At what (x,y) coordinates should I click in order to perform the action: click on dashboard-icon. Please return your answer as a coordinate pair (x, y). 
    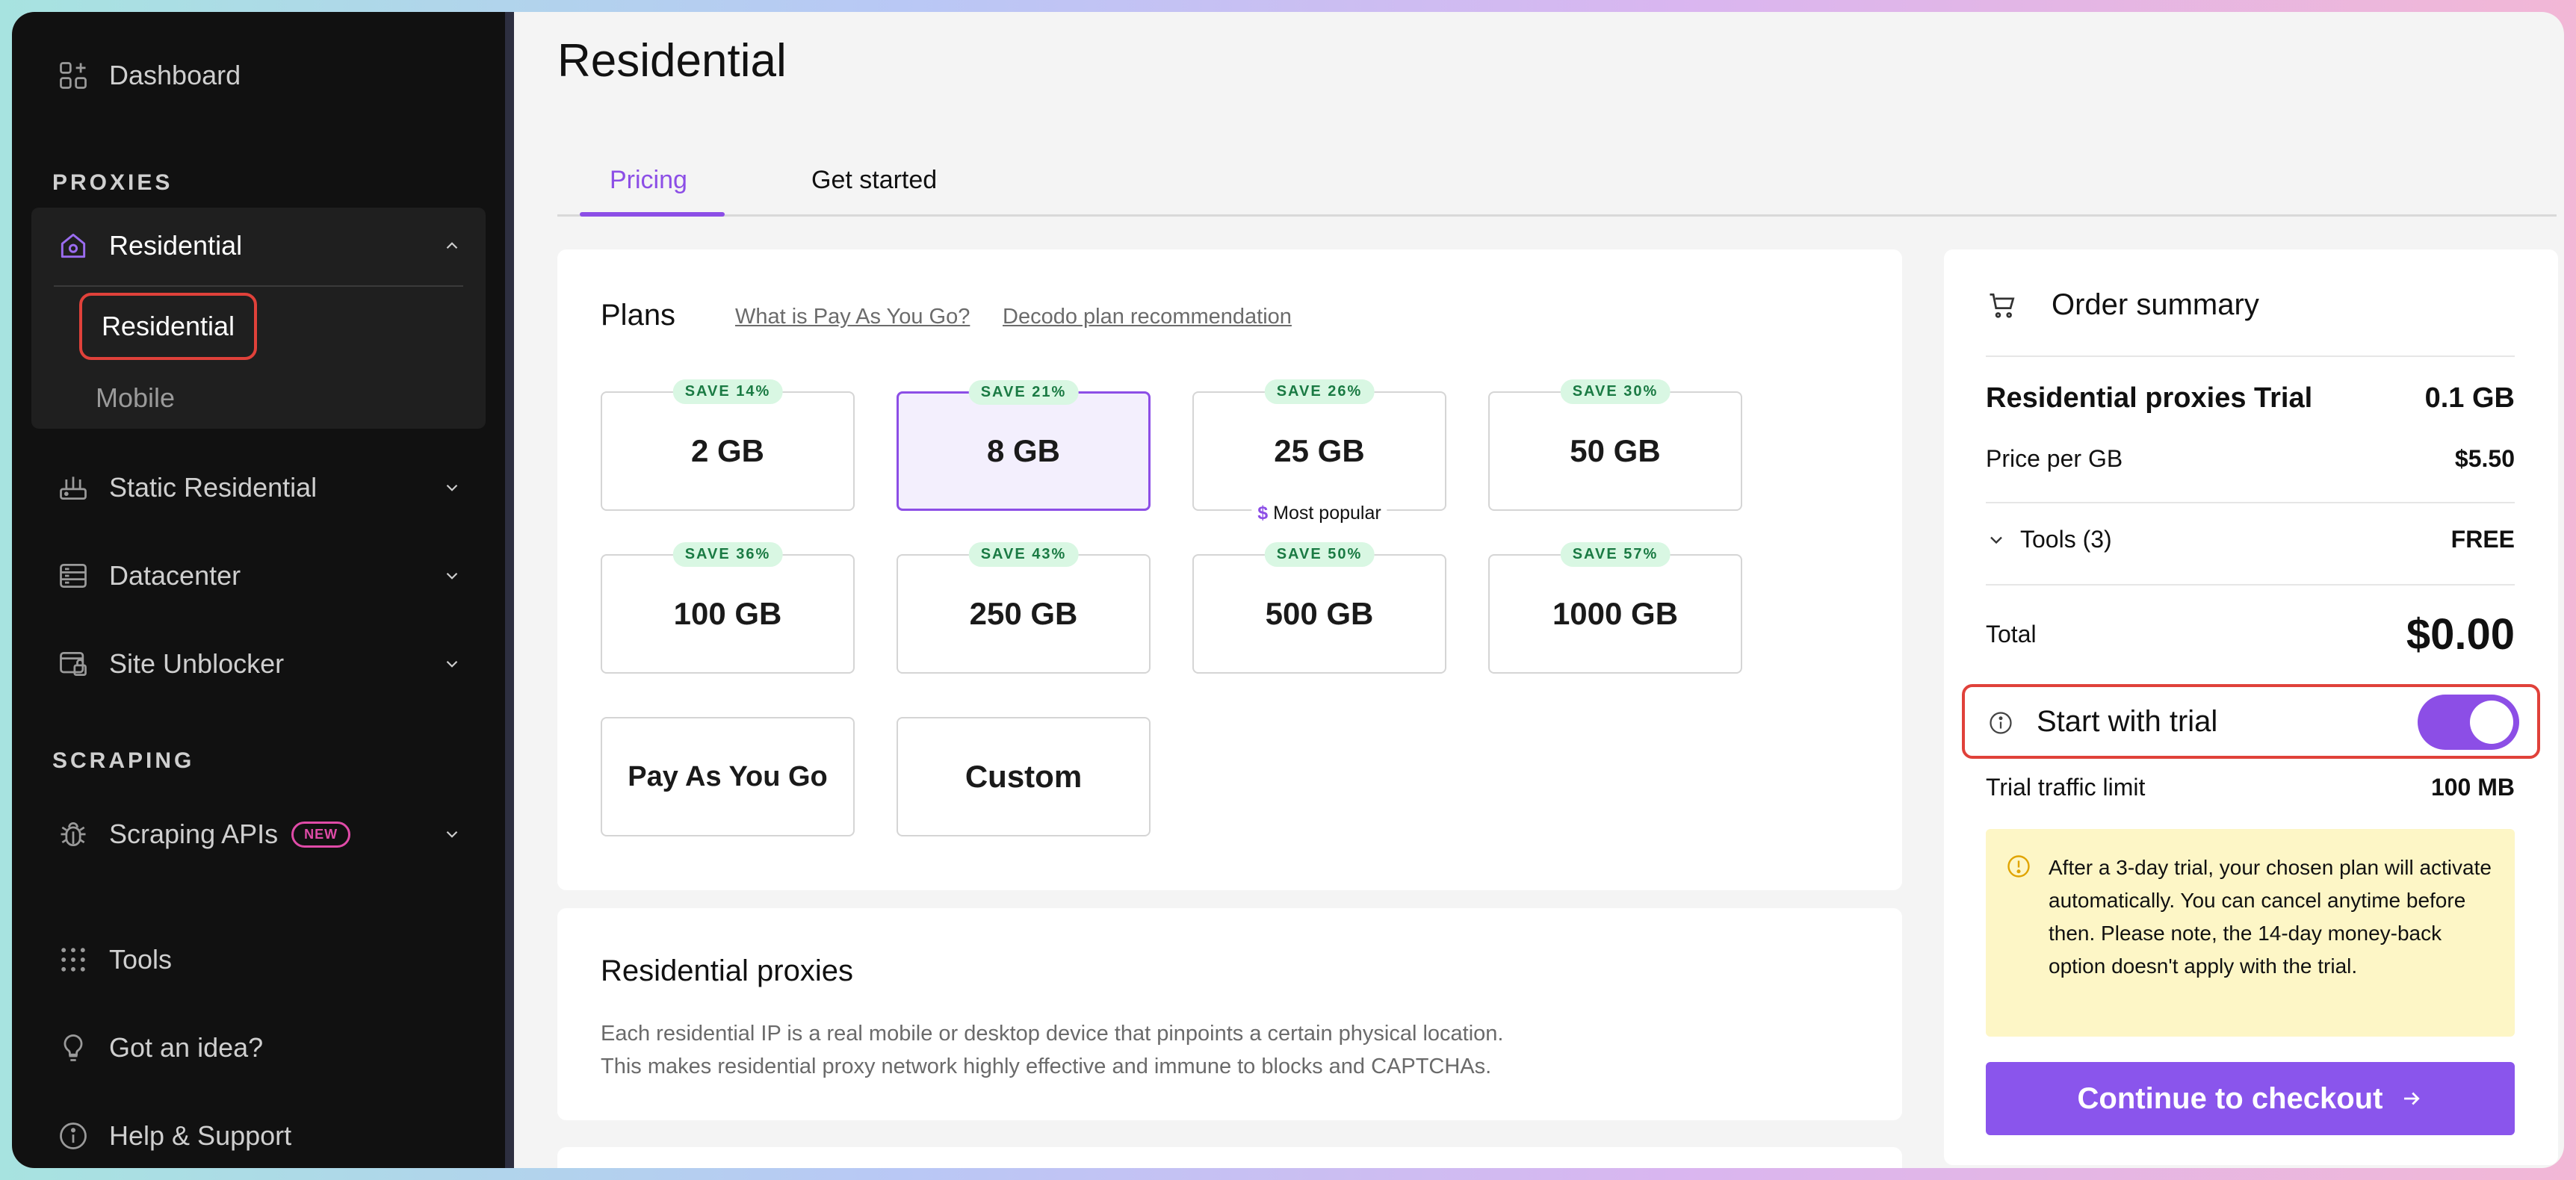
    Looking at the image, I should click on (73, 75).